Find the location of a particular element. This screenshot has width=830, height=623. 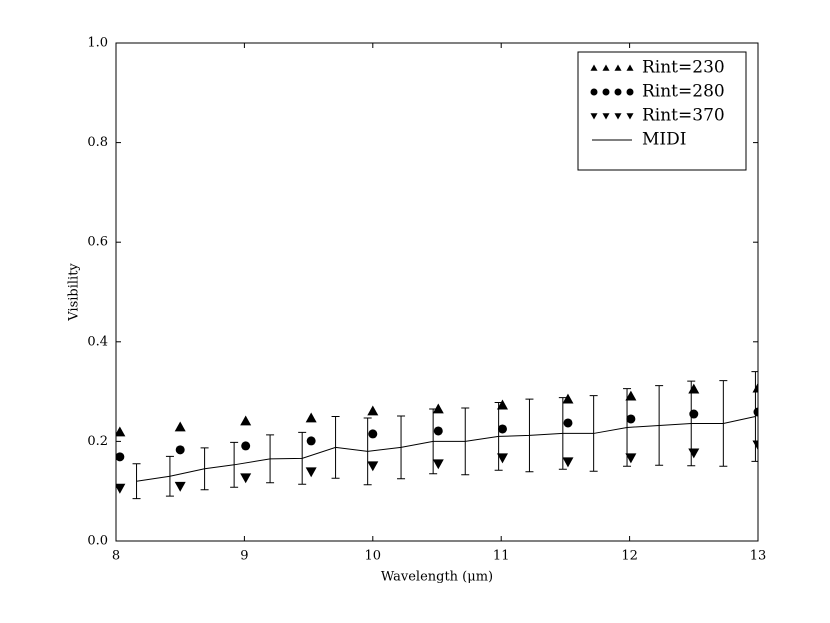

y-axis-label: Visibility is located at coordinates (74, 292).